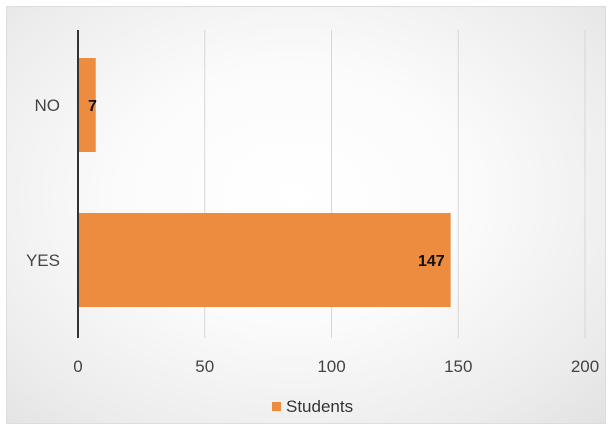 The image size is (613, 431). I want to click on x-tick-label: 200, so click(585, 366).